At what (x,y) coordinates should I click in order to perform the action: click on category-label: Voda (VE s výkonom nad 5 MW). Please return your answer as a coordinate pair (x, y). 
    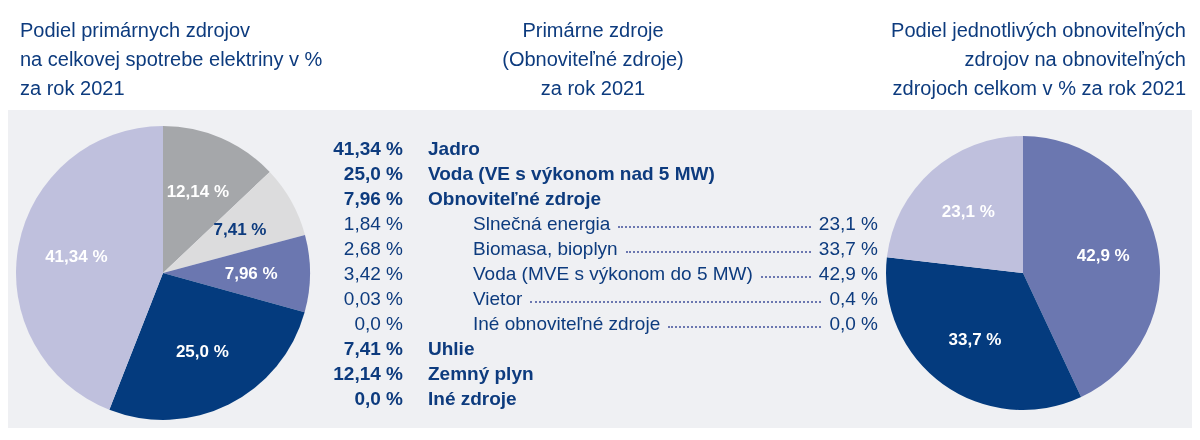
    Looking at the image, I should click on (571, 174).